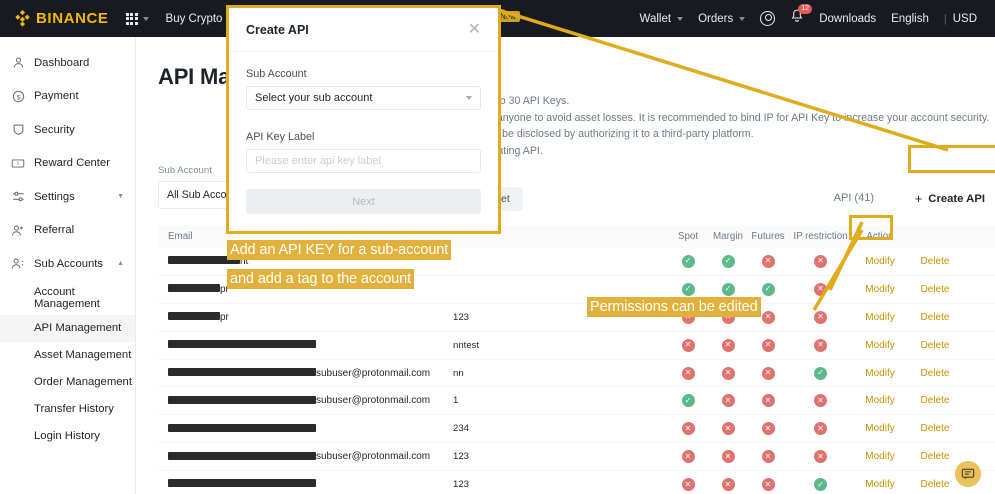  Describe the element at coordinates (61, 18) in the screenshot. I see `binance-logo: BINANCE` at that location.